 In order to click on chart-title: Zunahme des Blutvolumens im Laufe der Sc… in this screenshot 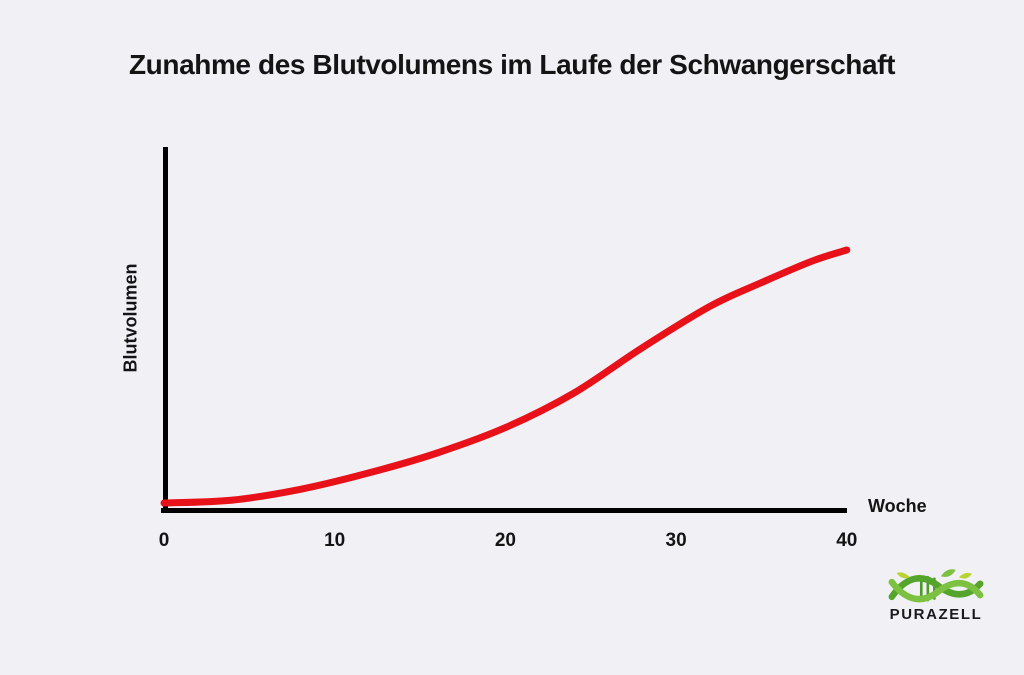, I will do `click(512, 64)`.